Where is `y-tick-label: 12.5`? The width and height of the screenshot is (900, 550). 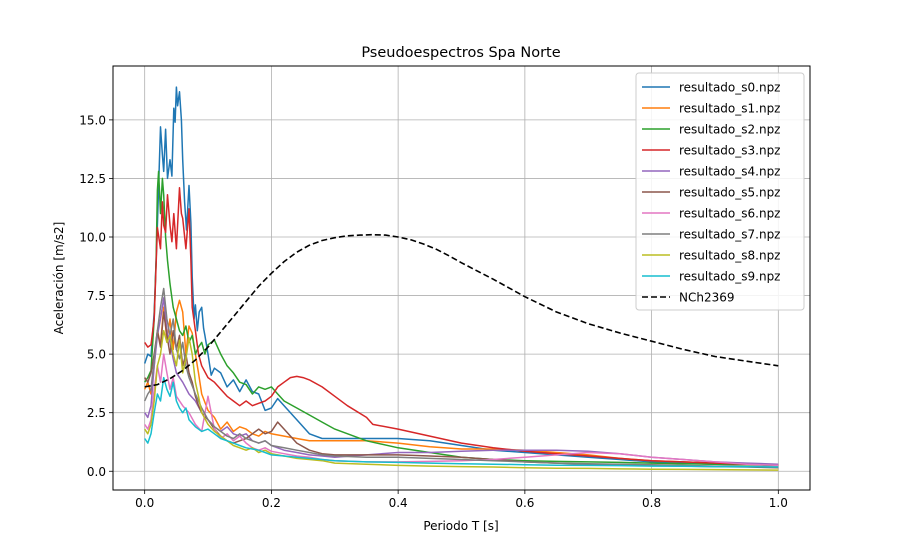 y-tick-label: 12.5 is located at coordinates (92, 179).